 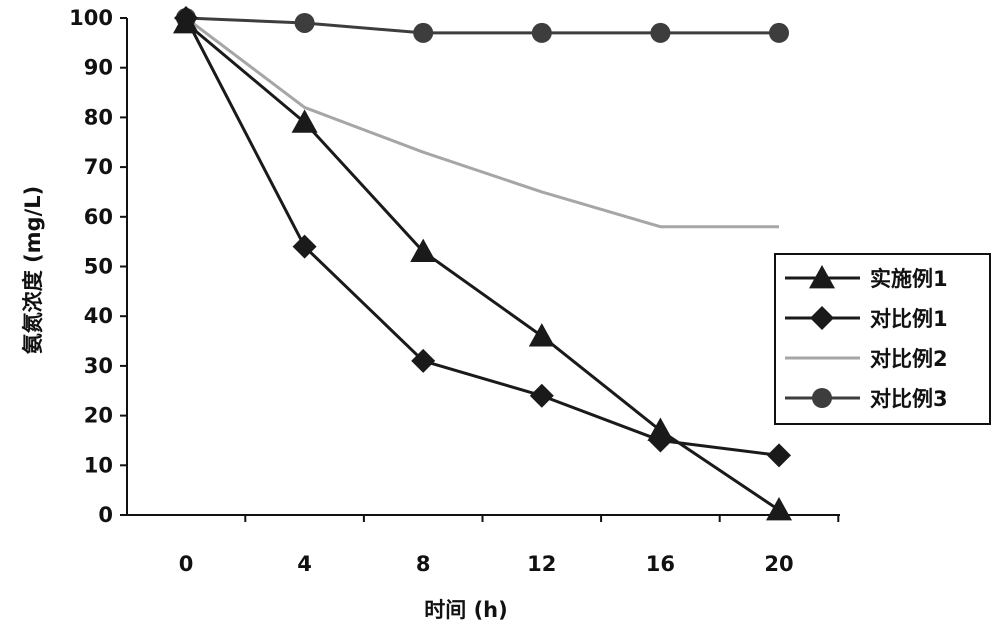 What do you see at coordinates (98, 267) in the screenshot?
I see `y-tick-label: 50` at bounding box center [98, 267].